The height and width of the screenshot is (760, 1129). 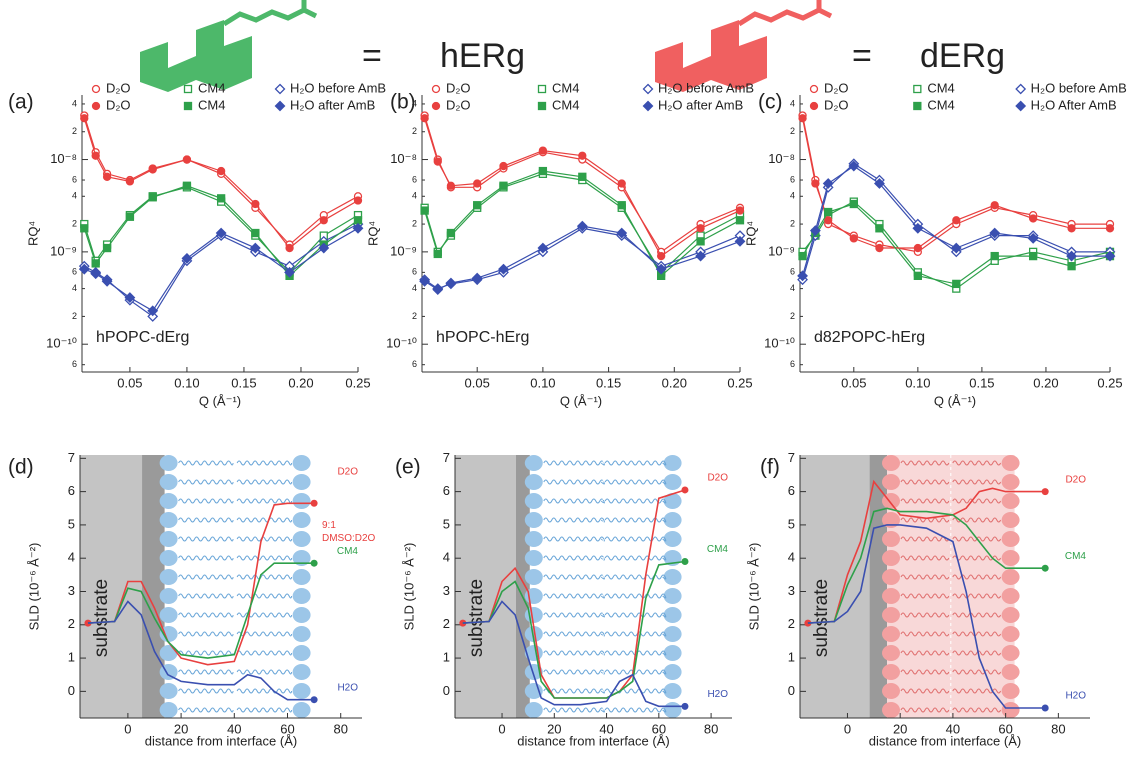 What do you see at coordinates (791, 523) in the screenshot?
I see `y-tick-label: 5` at bounding box center [791, 523].